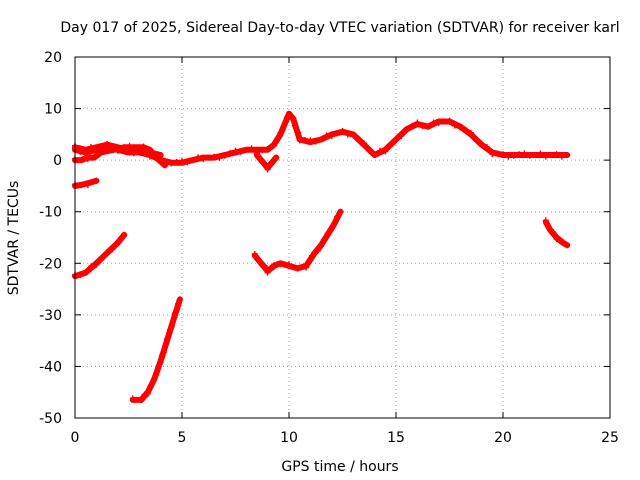 The height and width of the screenshot is (480, 640). Describe the element at coordinates (53, 110) in the screenshot. I see `y-tick-label: 10` at that location.